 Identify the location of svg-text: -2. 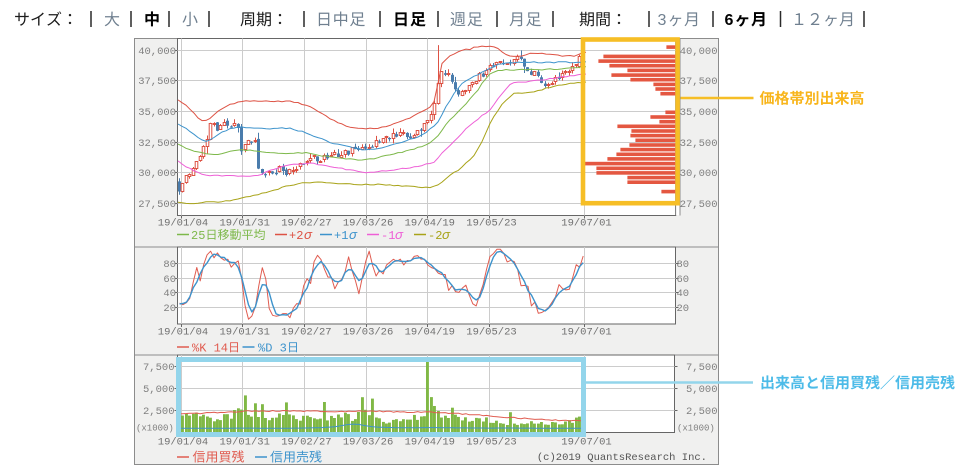
(435, 236).